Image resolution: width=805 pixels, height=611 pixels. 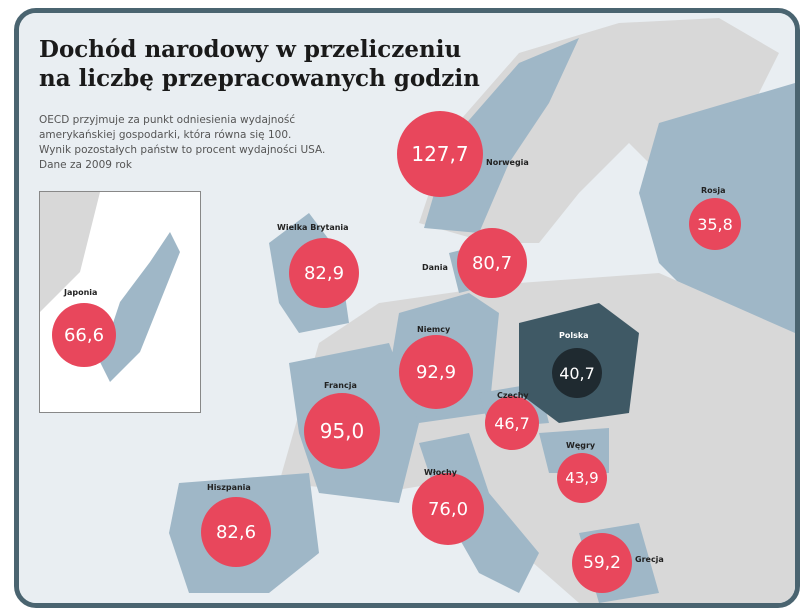 What do you see at coordinates (436, 372) in the screenshot?
I see `bubble-germany: 92,9` at bounding box center [436, 372].